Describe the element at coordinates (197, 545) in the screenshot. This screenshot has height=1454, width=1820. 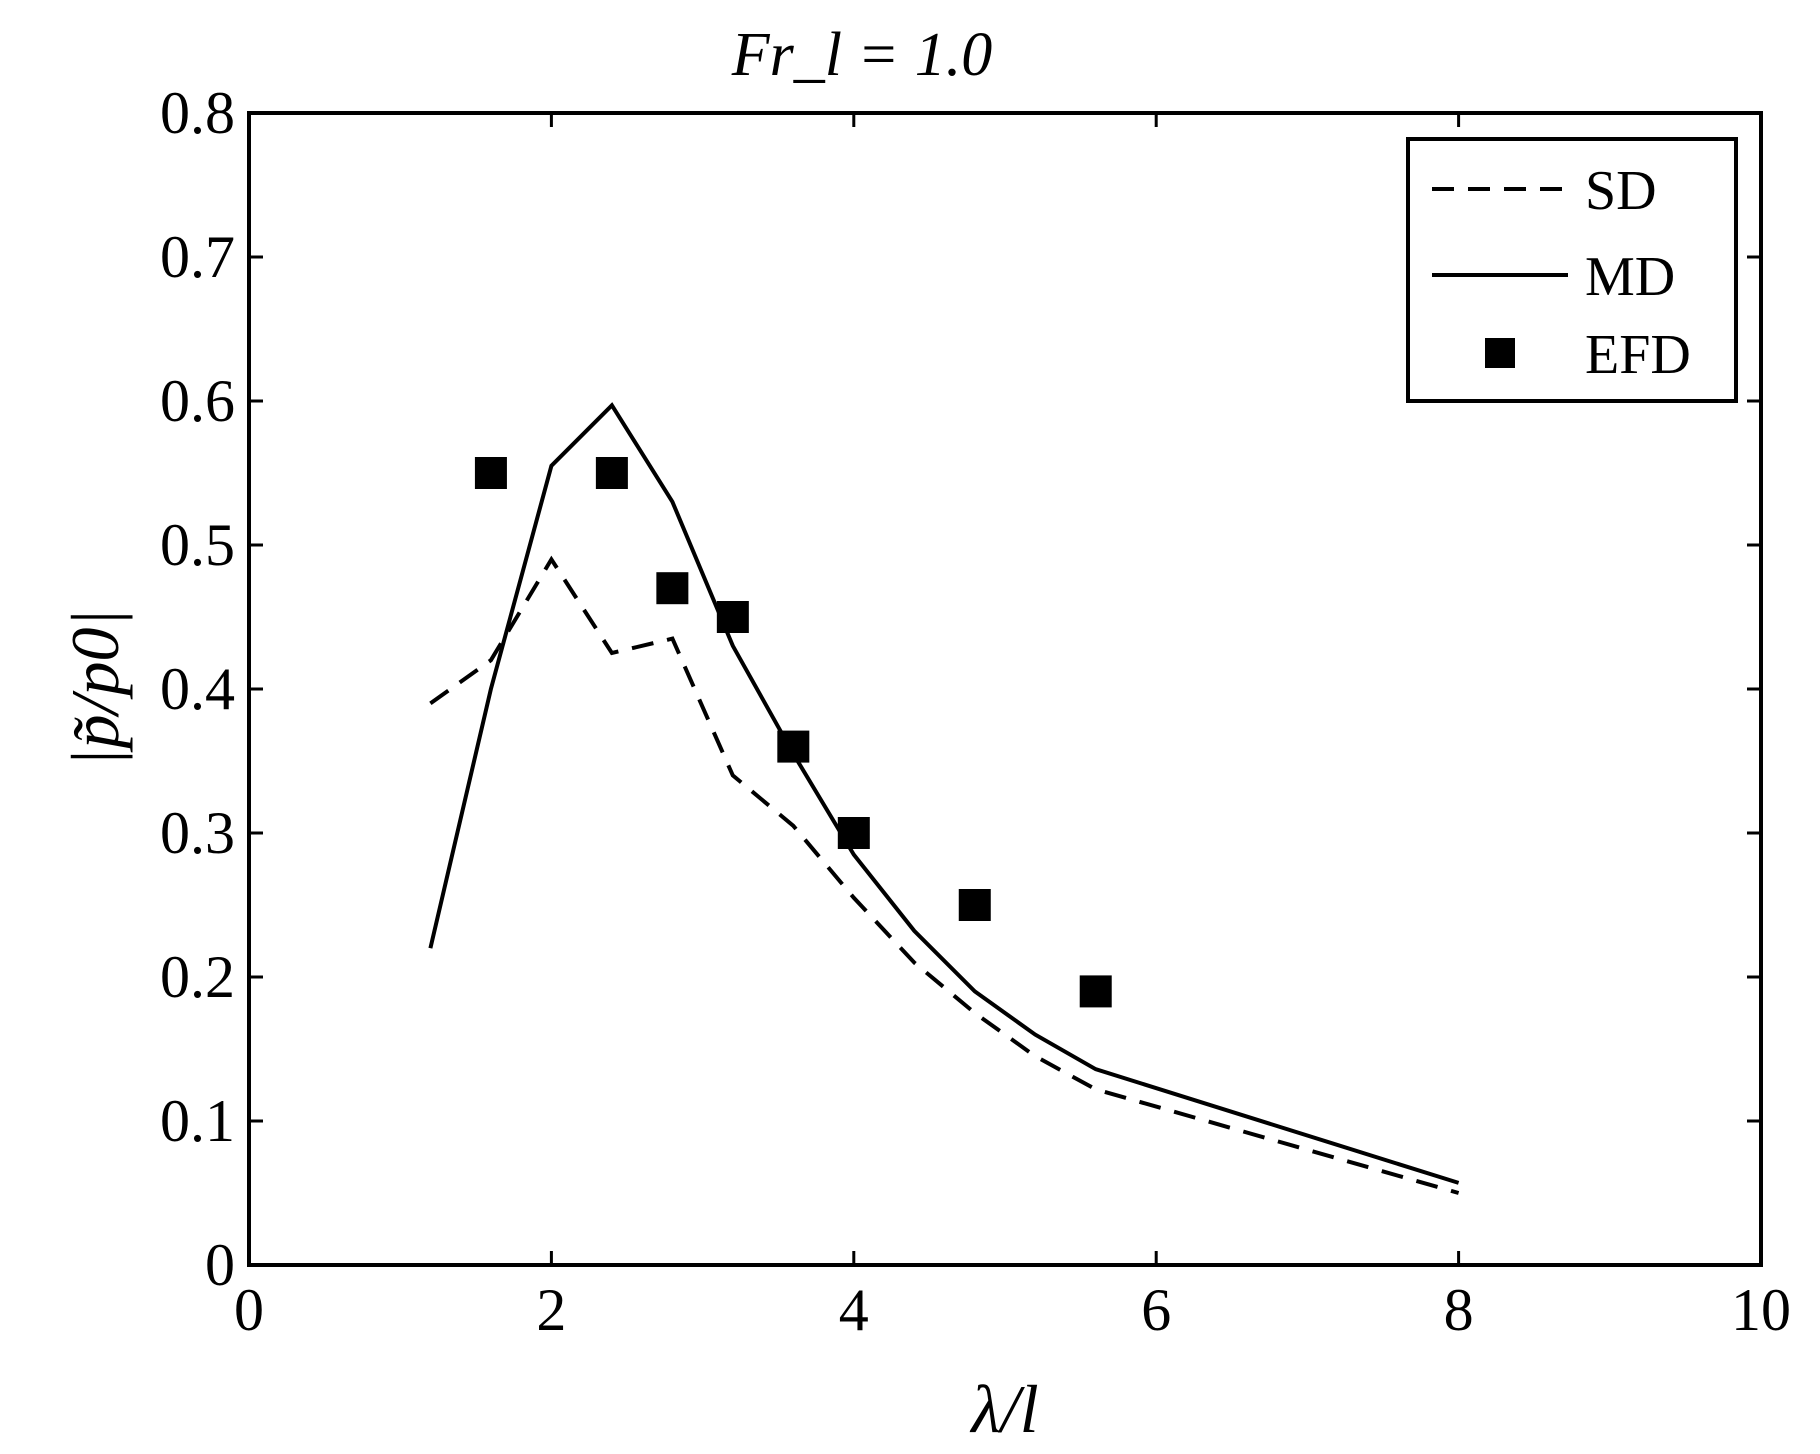
I see `y-tick-label: 0.5` at that location.